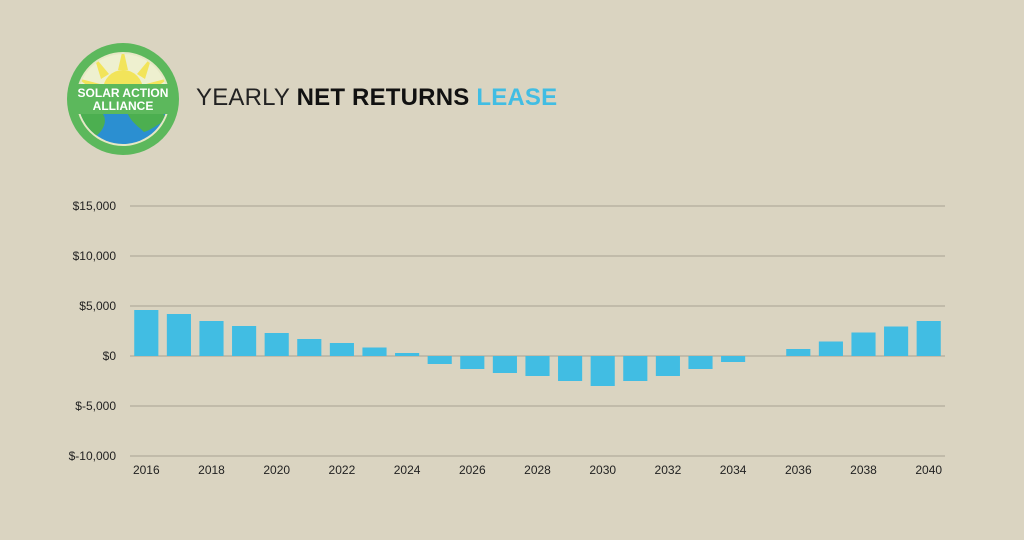 Image resolution: width=1024 pixels, height=540 pixels. What do you see at coordinates (602, 470) in the screenshot?
I see `x-tick-label: 2030` at bounding box center [602, 470].